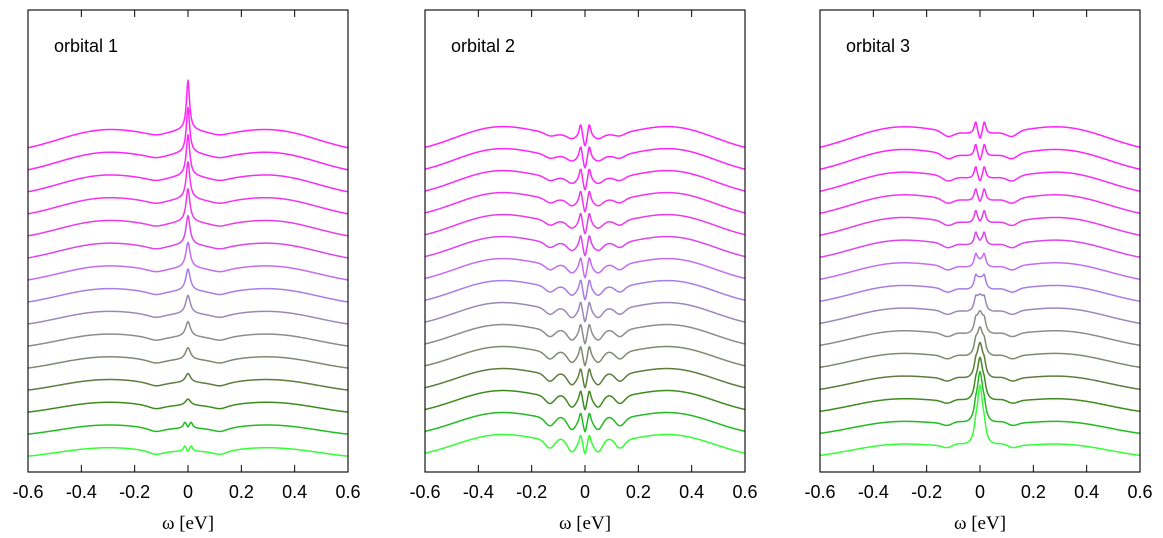  What do you see at coordinates (878, 46) in the screenshot?
I see `panel-title: orbital 3` at bounding box center [878, 46].